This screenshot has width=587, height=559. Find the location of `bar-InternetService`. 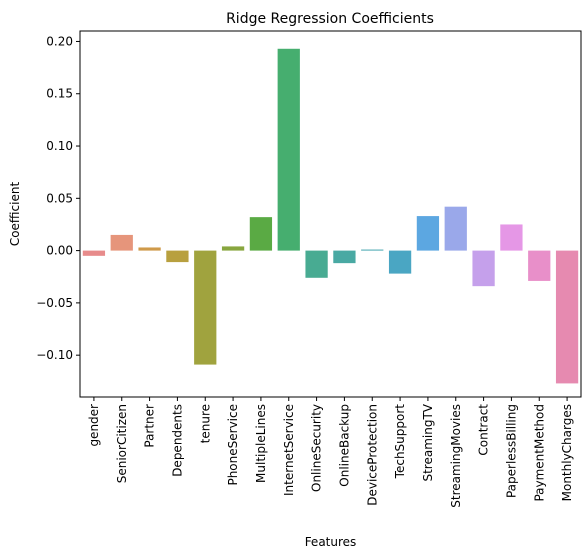

bar-InternetService is located at coordinates (288, 149).